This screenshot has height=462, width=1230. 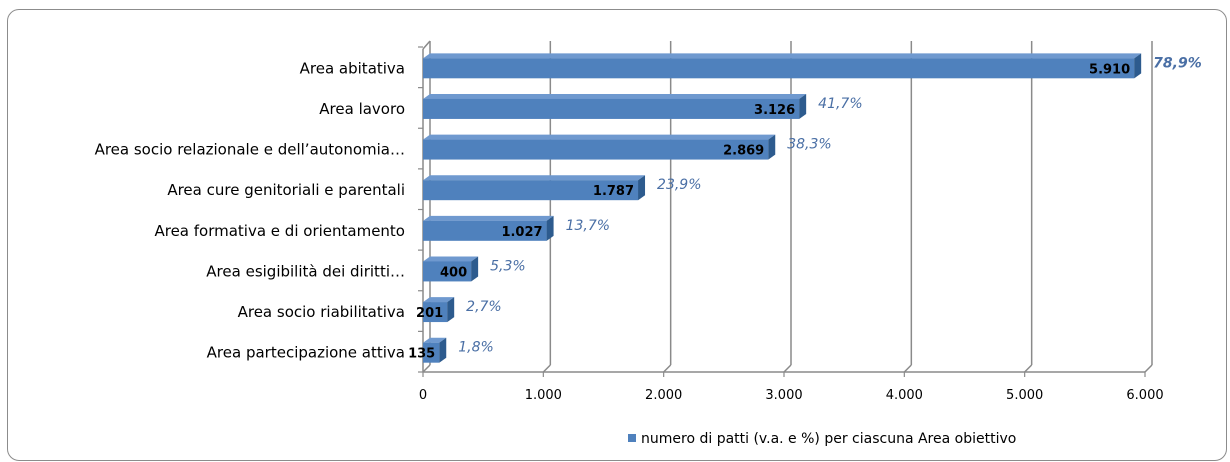 What do you see at coordinates (1144, 395) in the screenshot?
I see `x-tick-label: 6.000` at bounding box center [1144, 395].